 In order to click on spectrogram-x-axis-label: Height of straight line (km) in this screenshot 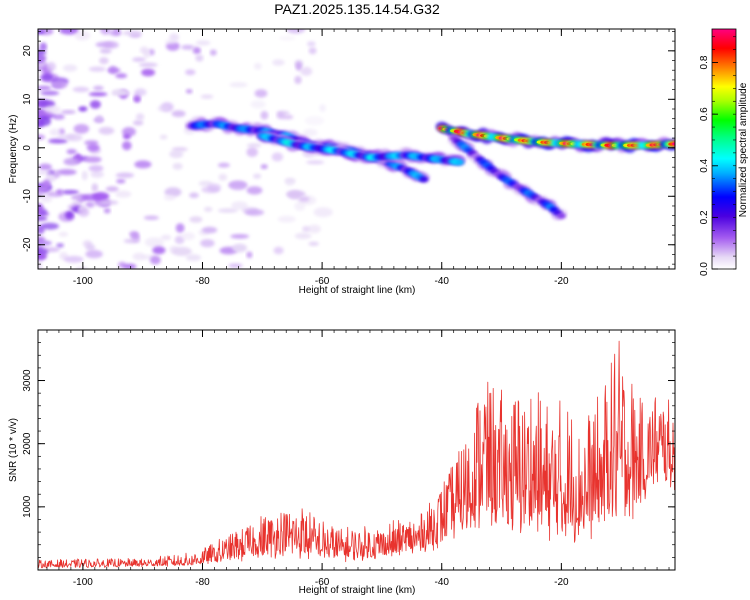, I will do `click(357, 290)`.